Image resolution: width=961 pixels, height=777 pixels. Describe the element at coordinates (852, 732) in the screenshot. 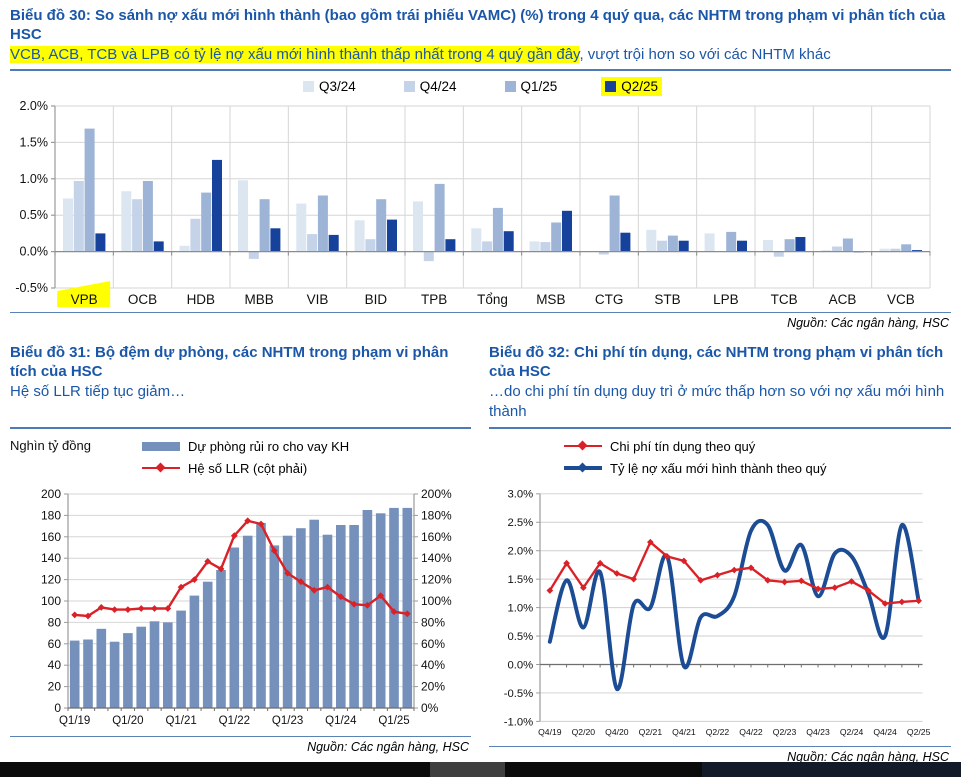

I see `svg-text: Q2/24` at that location.